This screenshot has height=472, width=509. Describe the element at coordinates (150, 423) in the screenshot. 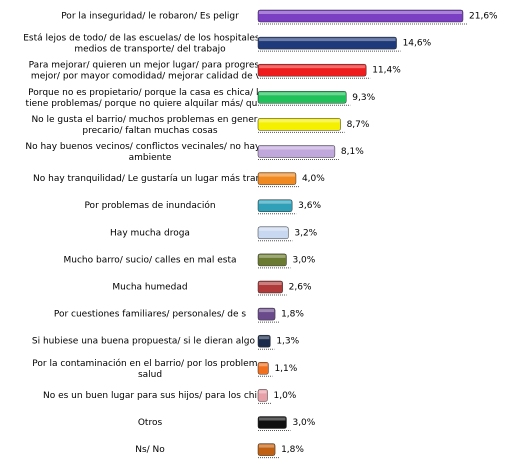

I see `category-label: Otros` at that location.